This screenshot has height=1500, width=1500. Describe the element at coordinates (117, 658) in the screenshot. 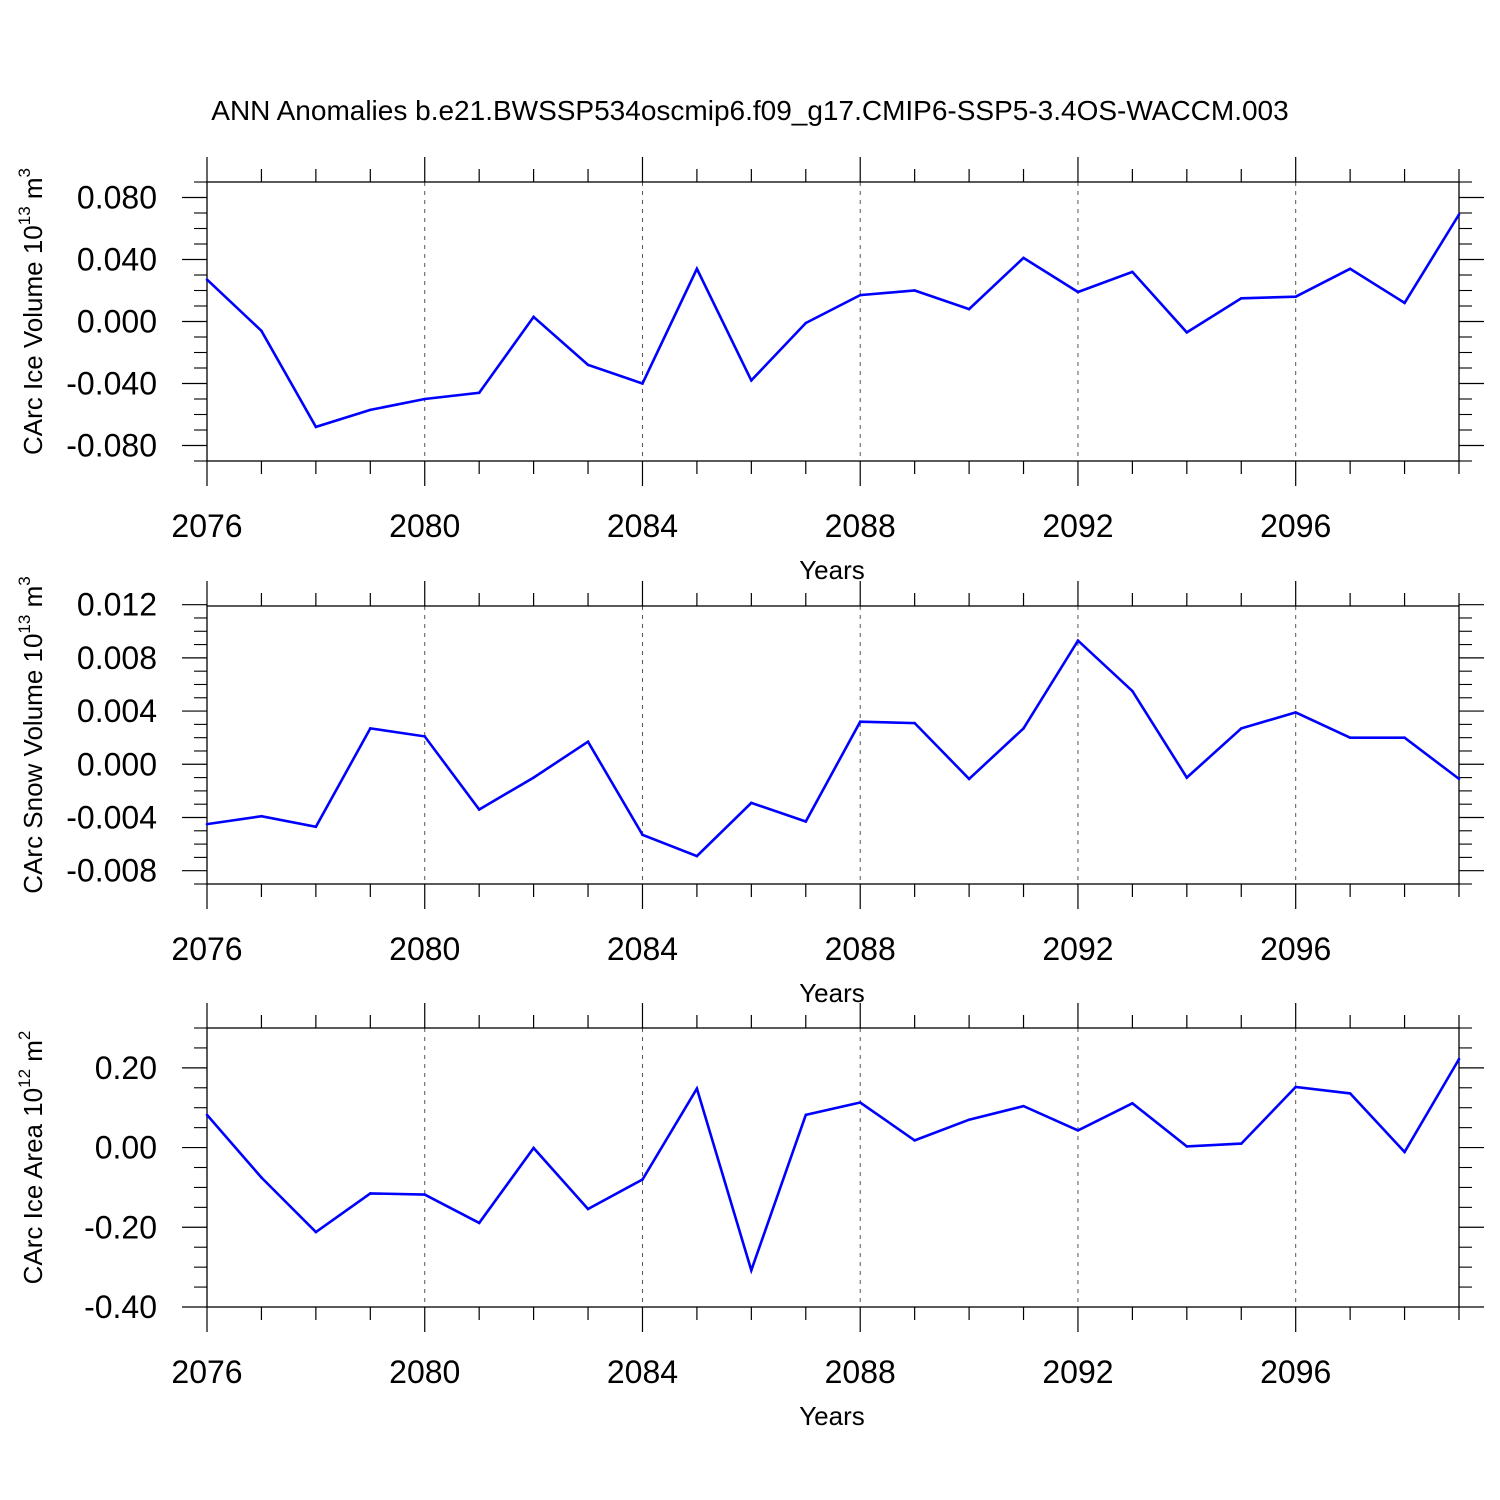

I see `y-tick-label: 0.008` at that location.